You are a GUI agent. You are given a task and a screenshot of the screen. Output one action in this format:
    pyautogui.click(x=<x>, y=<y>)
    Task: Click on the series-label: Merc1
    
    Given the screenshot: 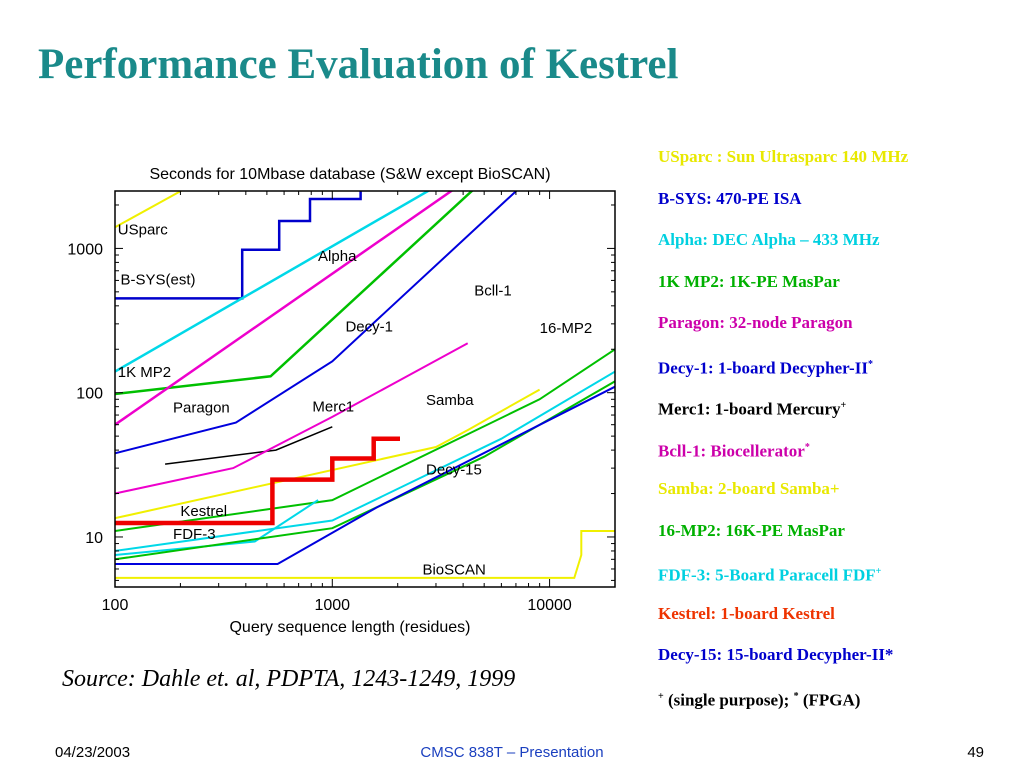 What is the action you would take?
    pyautogui.click(x=333, y=407)
    